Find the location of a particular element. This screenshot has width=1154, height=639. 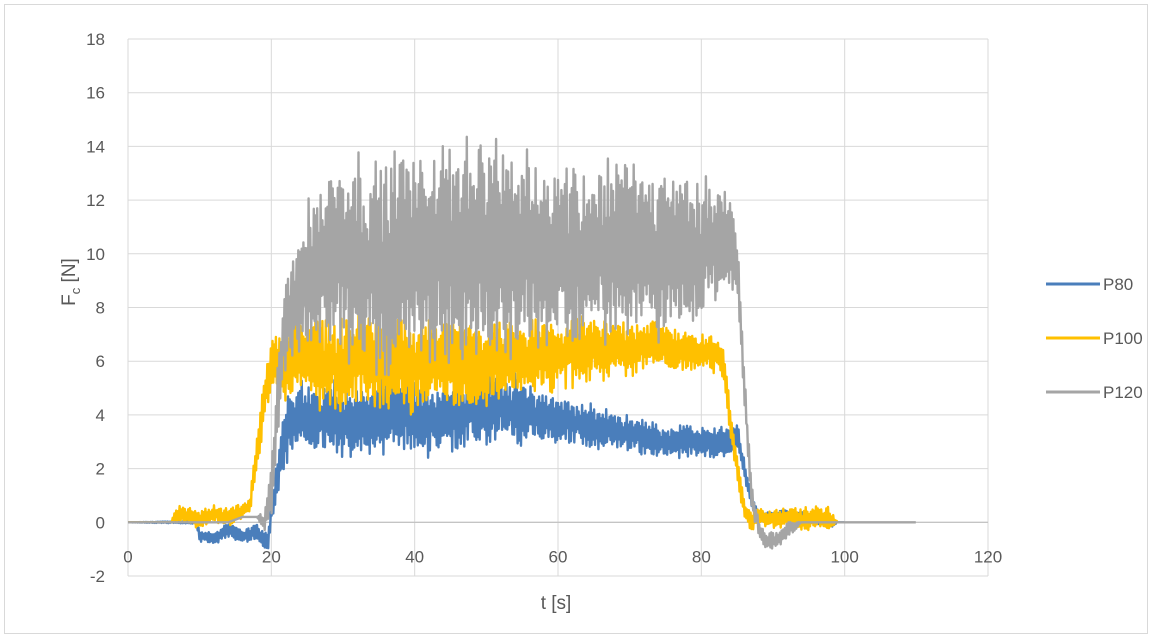

y-tick-label: 2 is located at coordinates (100, 469).